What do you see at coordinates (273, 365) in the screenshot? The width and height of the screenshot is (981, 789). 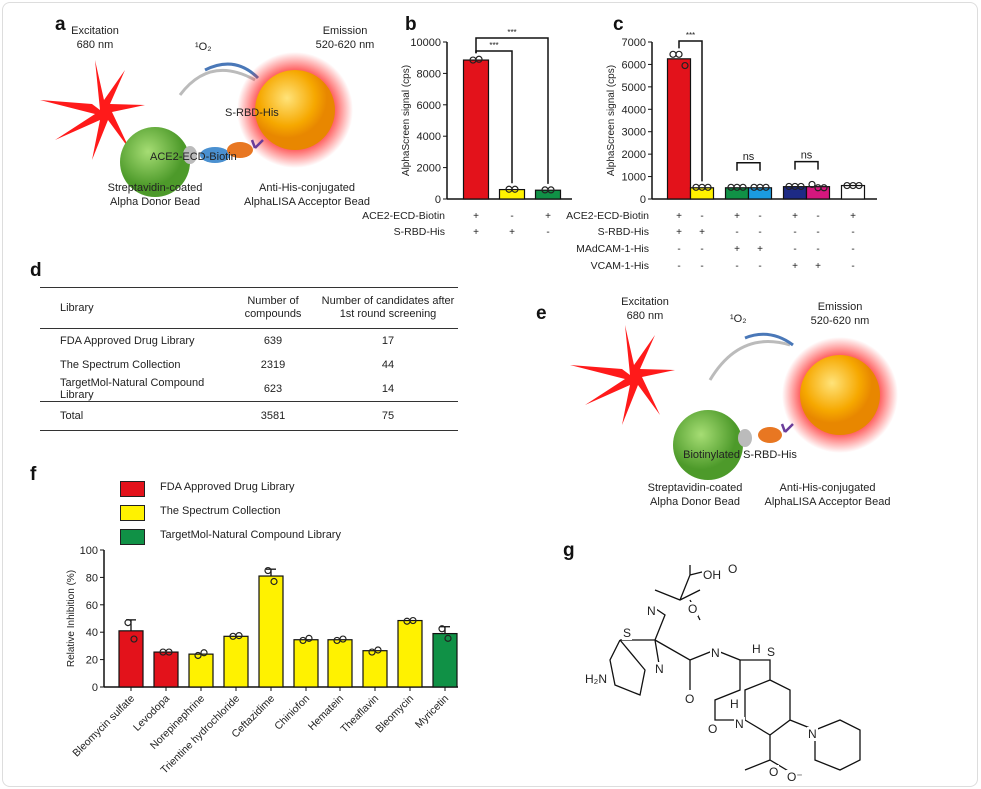 I see `cell: 2319` at bounding box center [273, 365].